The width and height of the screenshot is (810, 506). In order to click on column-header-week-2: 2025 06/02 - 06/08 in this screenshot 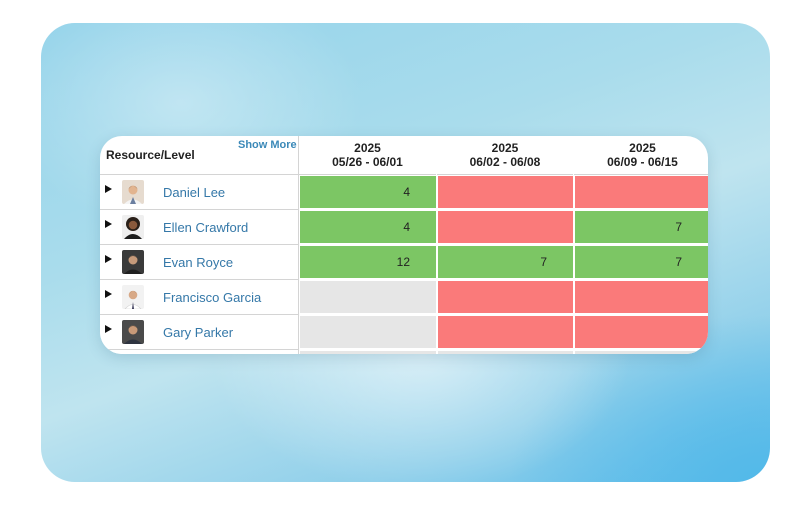, I will do `click(505, 155)`.